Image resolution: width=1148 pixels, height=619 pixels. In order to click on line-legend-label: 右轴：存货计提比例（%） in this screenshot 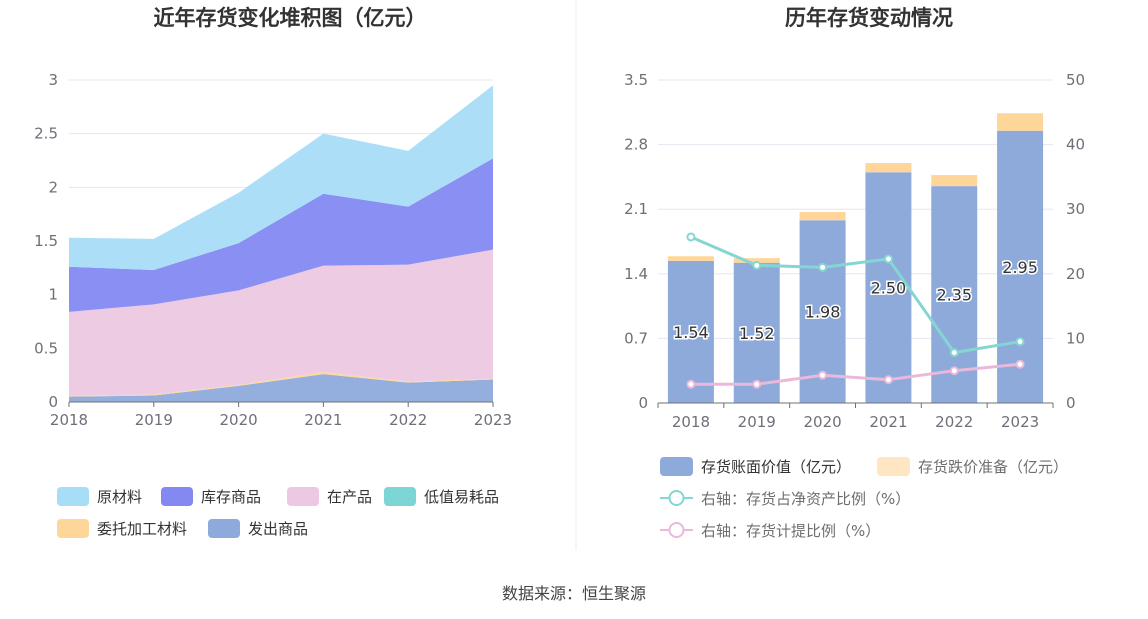, I will do `click(790, 531)`.